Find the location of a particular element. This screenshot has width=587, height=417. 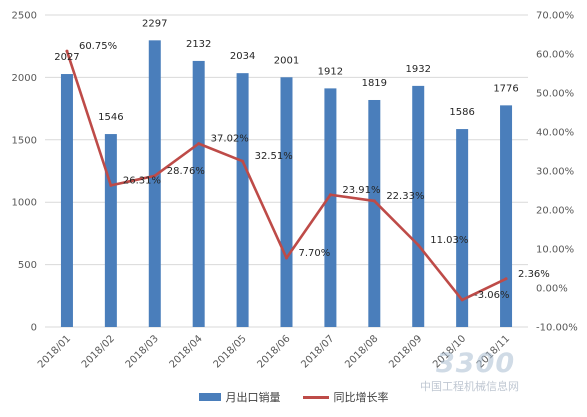

line-data-label: 23.91% is located at coordinates (361, 190).